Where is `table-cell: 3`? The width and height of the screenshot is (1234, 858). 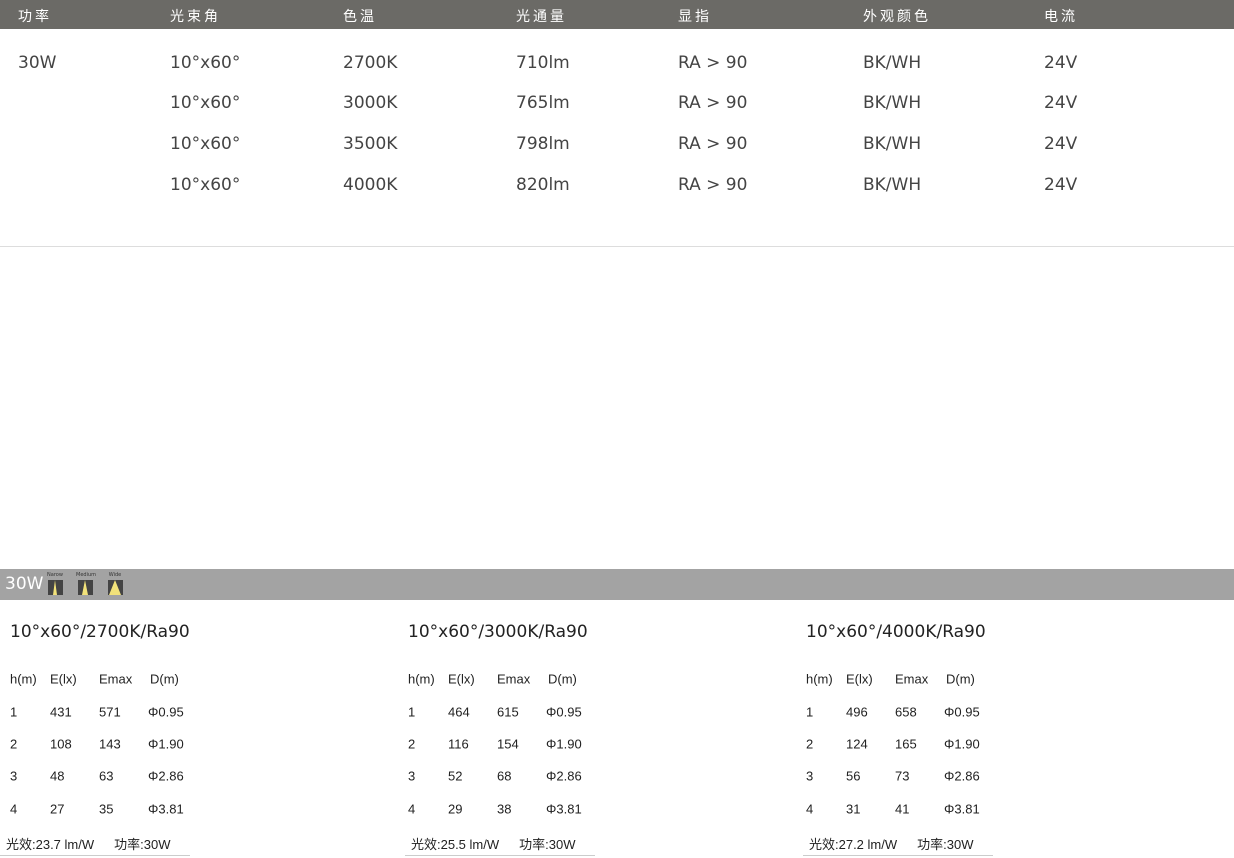 table-cell: 3 is located at coordinates (14, 776).